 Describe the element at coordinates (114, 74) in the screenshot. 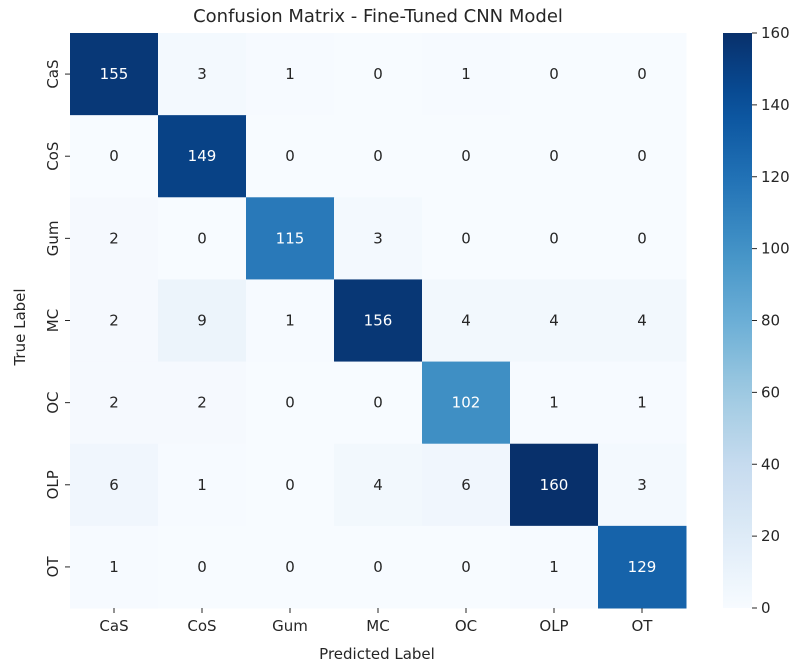

I see `heatmap-cell-CaS-CaS` at that location.